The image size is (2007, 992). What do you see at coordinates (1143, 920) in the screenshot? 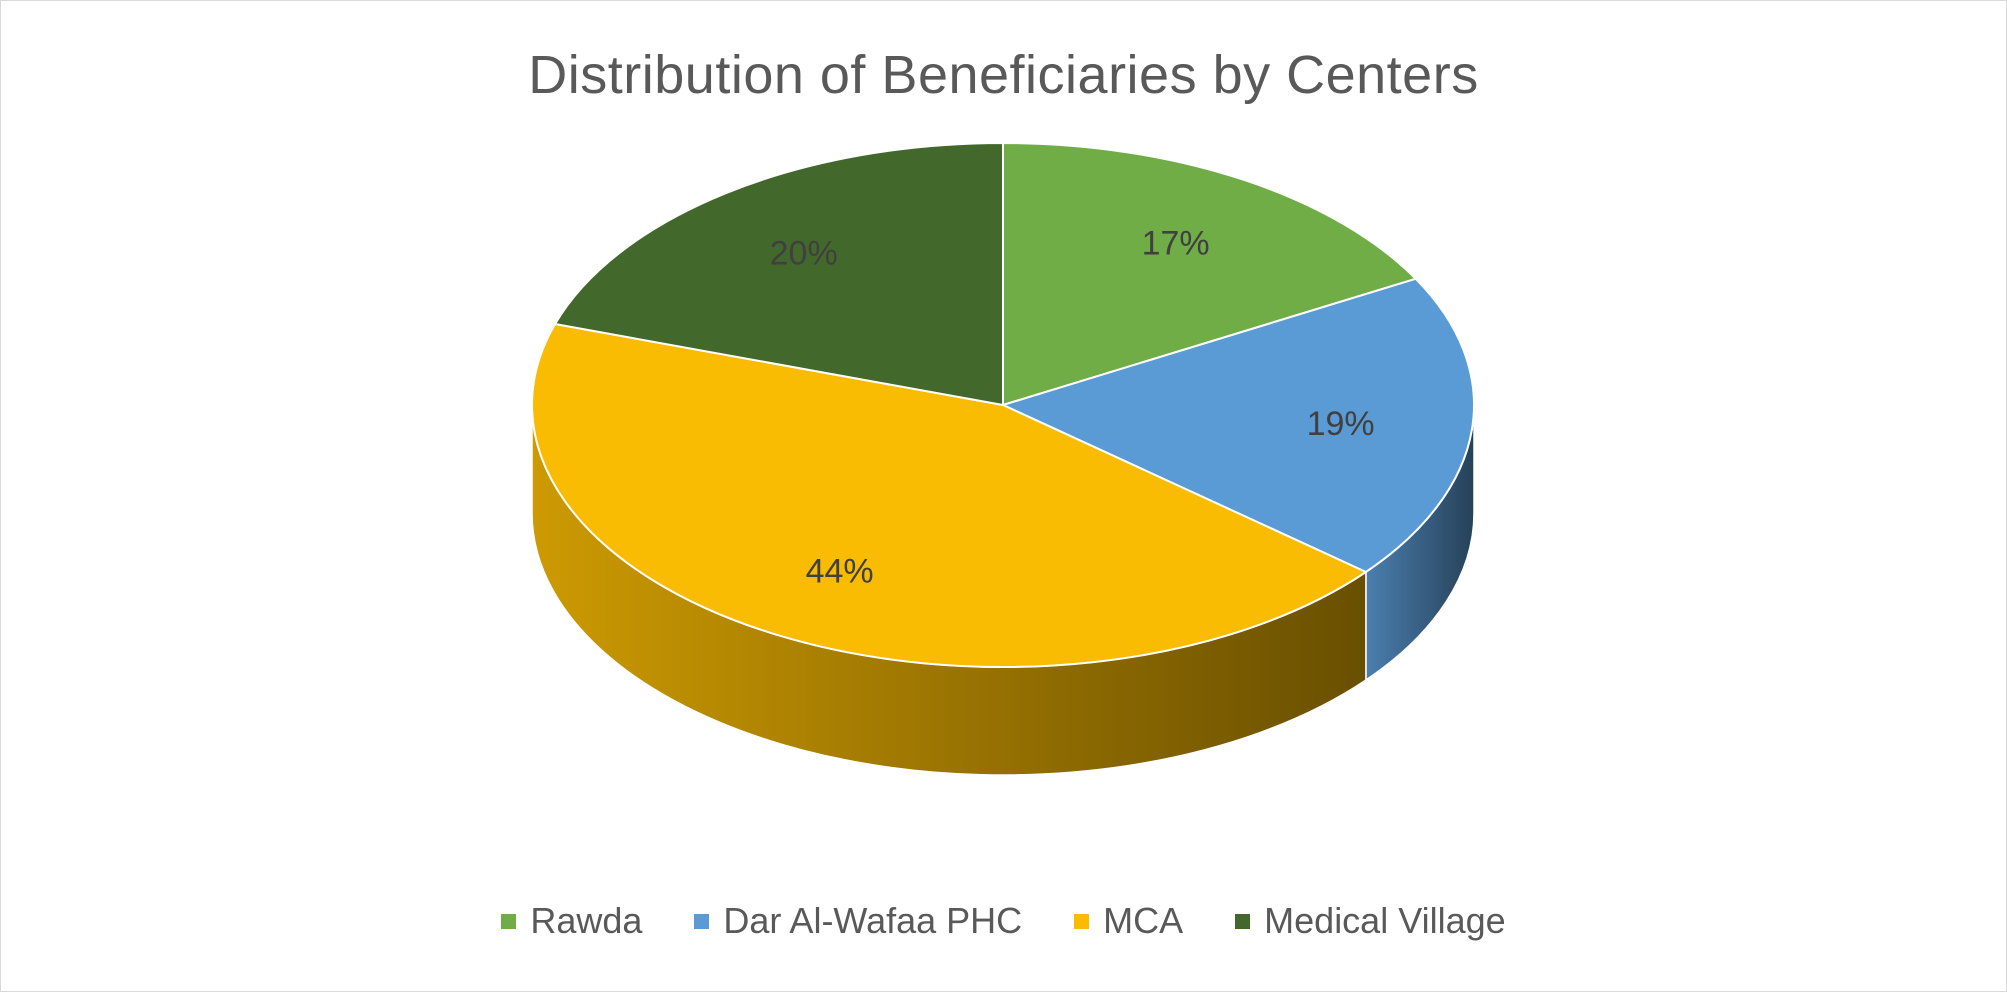
I see `legend-label-mca: MCA` at bounding box center [1143, 920].